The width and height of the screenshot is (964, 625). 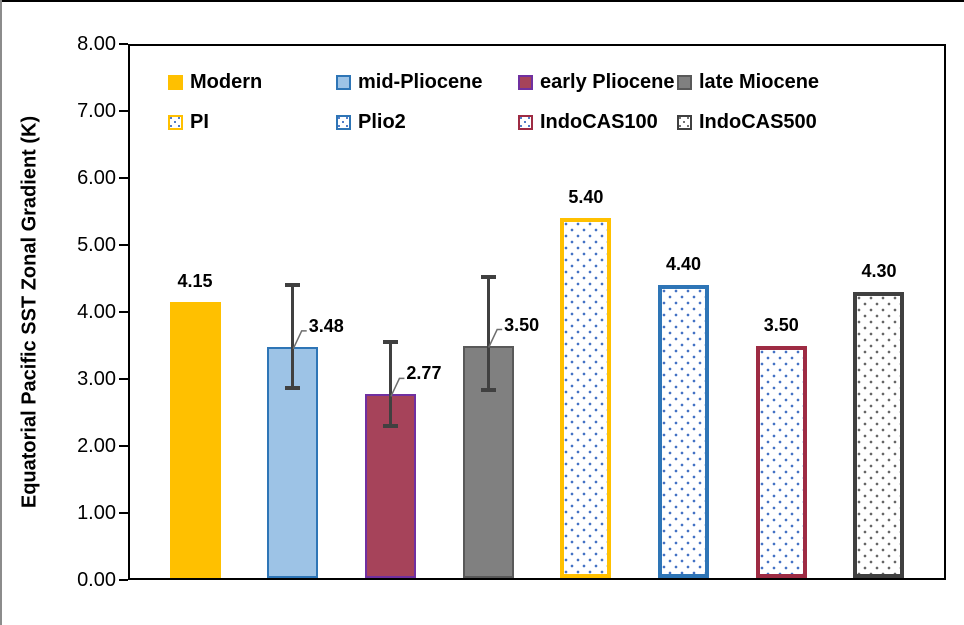 What do you see at coordinates (96, 379) in the screenshot?
I see `y-tick-label: 3.00` at bounding box center [96, 379].